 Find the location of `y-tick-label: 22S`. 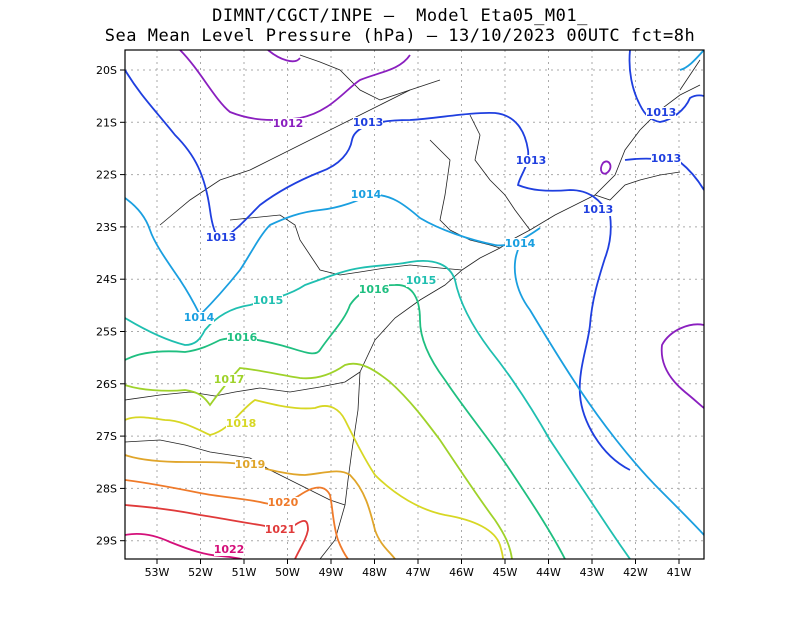

y-tick-label: 22S is located at coordinates (106, 175).